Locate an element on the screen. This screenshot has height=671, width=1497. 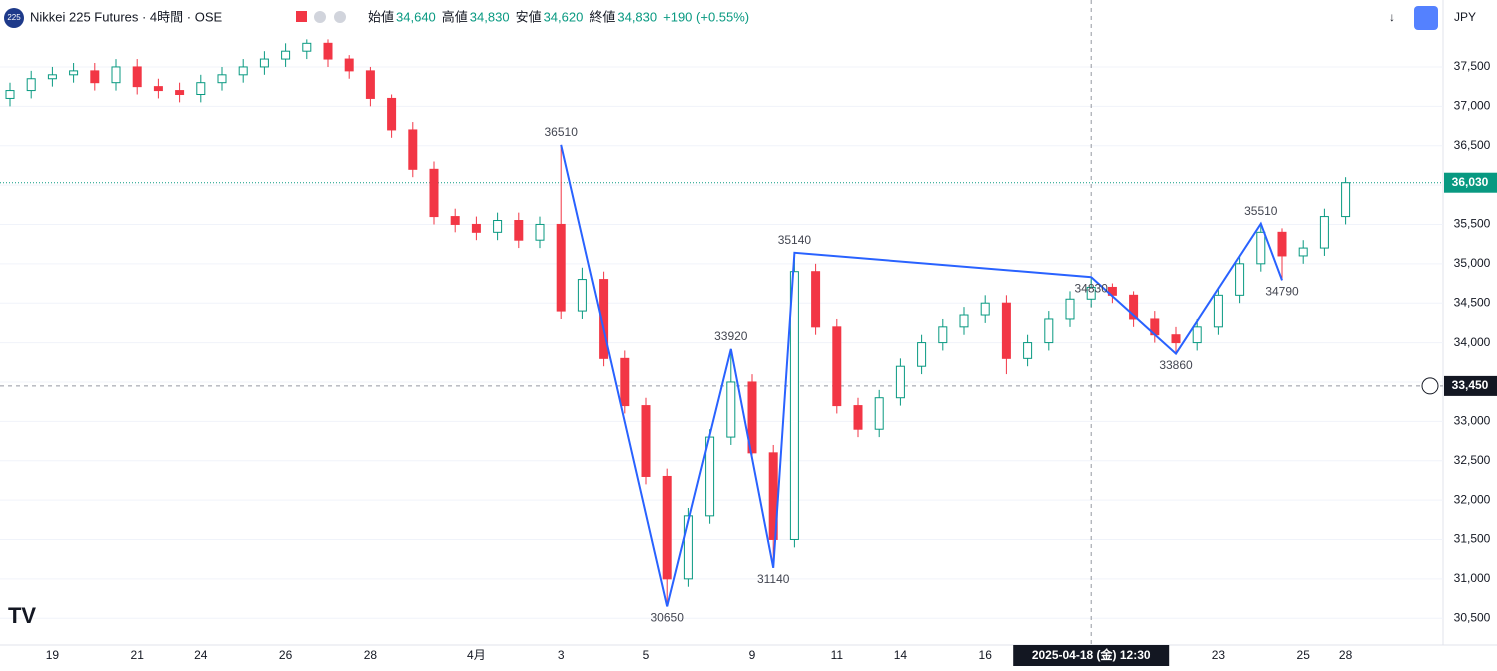
y-tick-label: 32,500 is located at coordinates (1472, 460).